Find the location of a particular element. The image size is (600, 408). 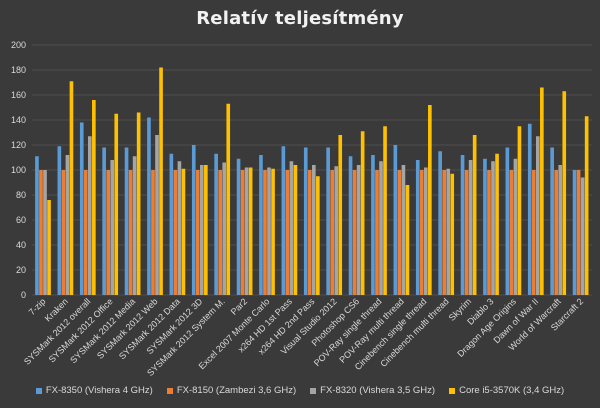

legend-item: FX-8320 (Vishera 3,5 GHz) is located at coordinates (372, 390).